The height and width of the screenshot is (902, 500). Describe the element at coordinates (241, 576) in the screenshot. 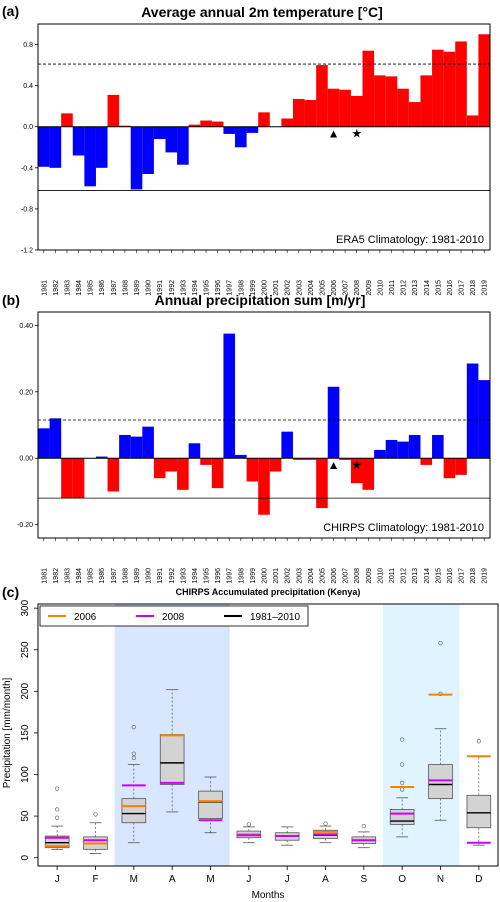

I see `xtick-label: 1998` at that location.